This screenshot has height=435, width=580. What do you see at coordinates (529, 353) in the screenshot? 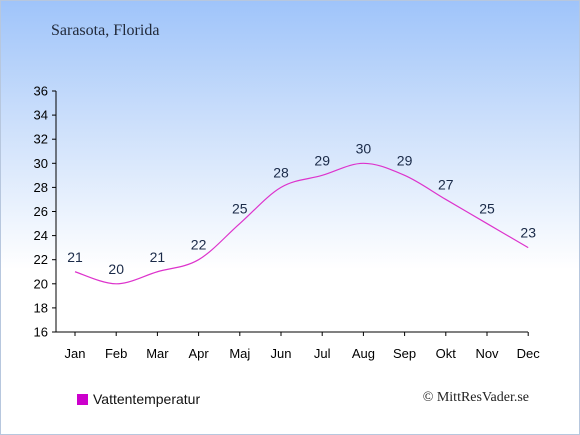
I see `x-tick-label: Dec` at bounding box center [529, 353].